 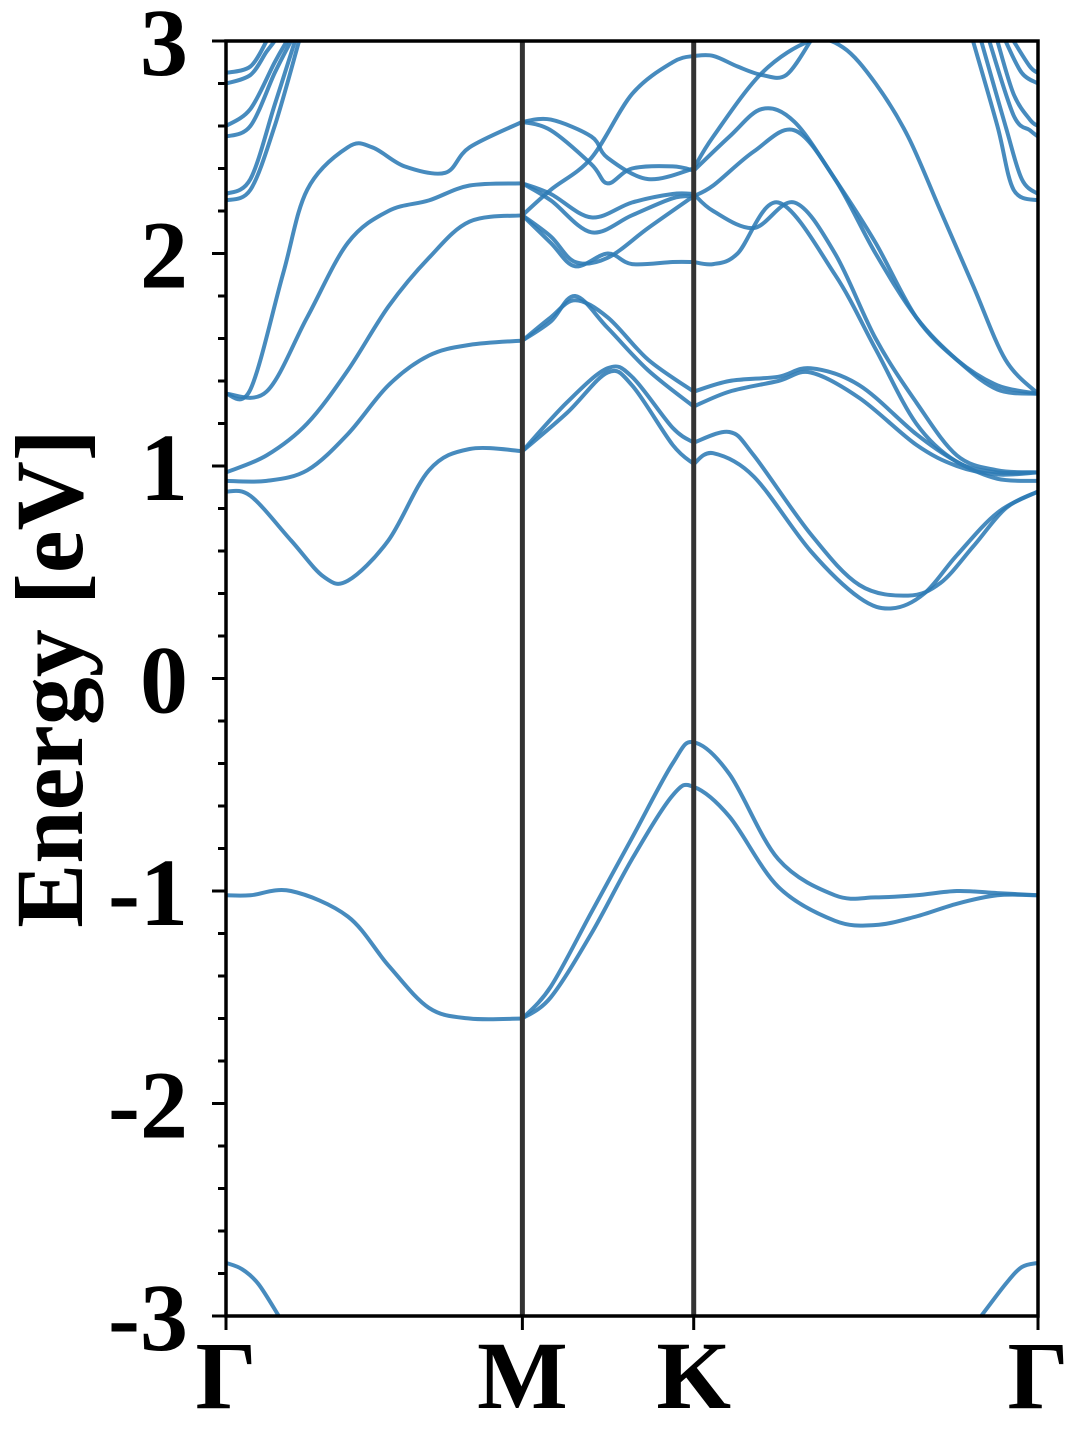 I want to click on y-tick-label: -3, so click(x=148, y=1317).